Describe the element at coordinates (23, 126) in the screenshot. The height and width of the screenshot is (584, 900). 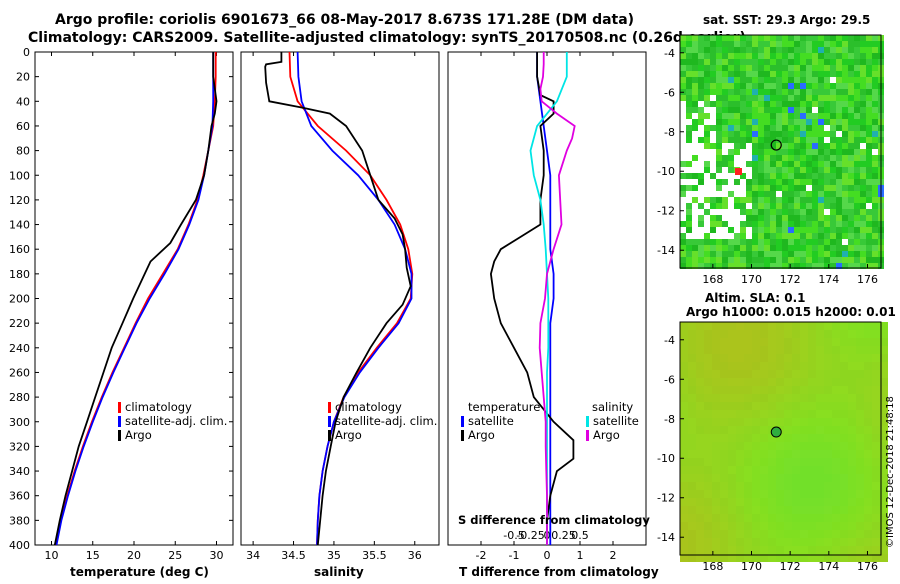
I see `y-tick-label: 60` at that location.